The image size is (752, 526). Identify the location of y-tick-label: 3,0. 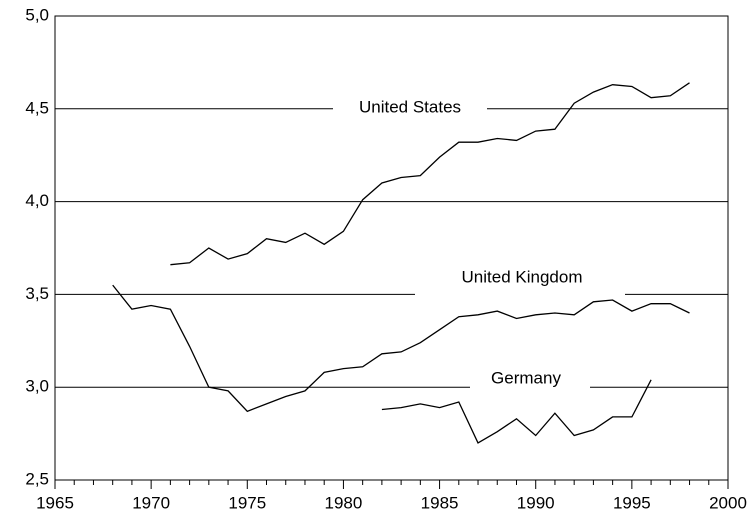
(37, 386).